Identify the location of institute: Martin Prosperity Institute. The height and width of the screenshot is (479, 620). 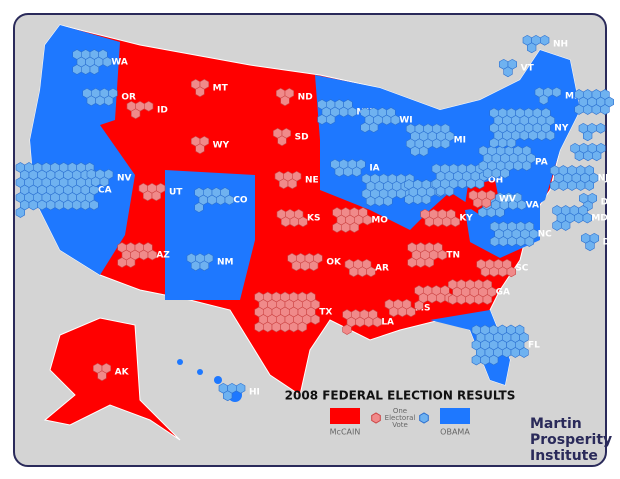
(571, 440).